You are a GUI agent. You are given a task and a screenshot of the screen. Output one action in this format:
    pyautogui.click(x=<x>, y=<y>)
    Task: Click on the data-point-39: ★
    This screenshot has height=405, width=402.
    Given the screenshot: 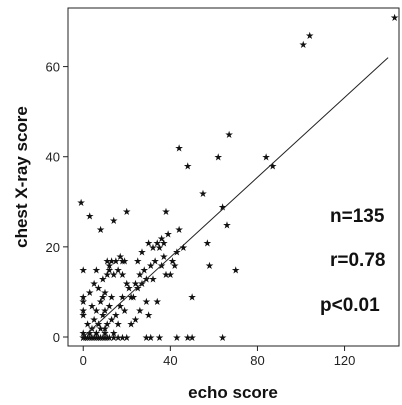 What is the action you would take?
    pyautogui.click(x=98, y=324)
    